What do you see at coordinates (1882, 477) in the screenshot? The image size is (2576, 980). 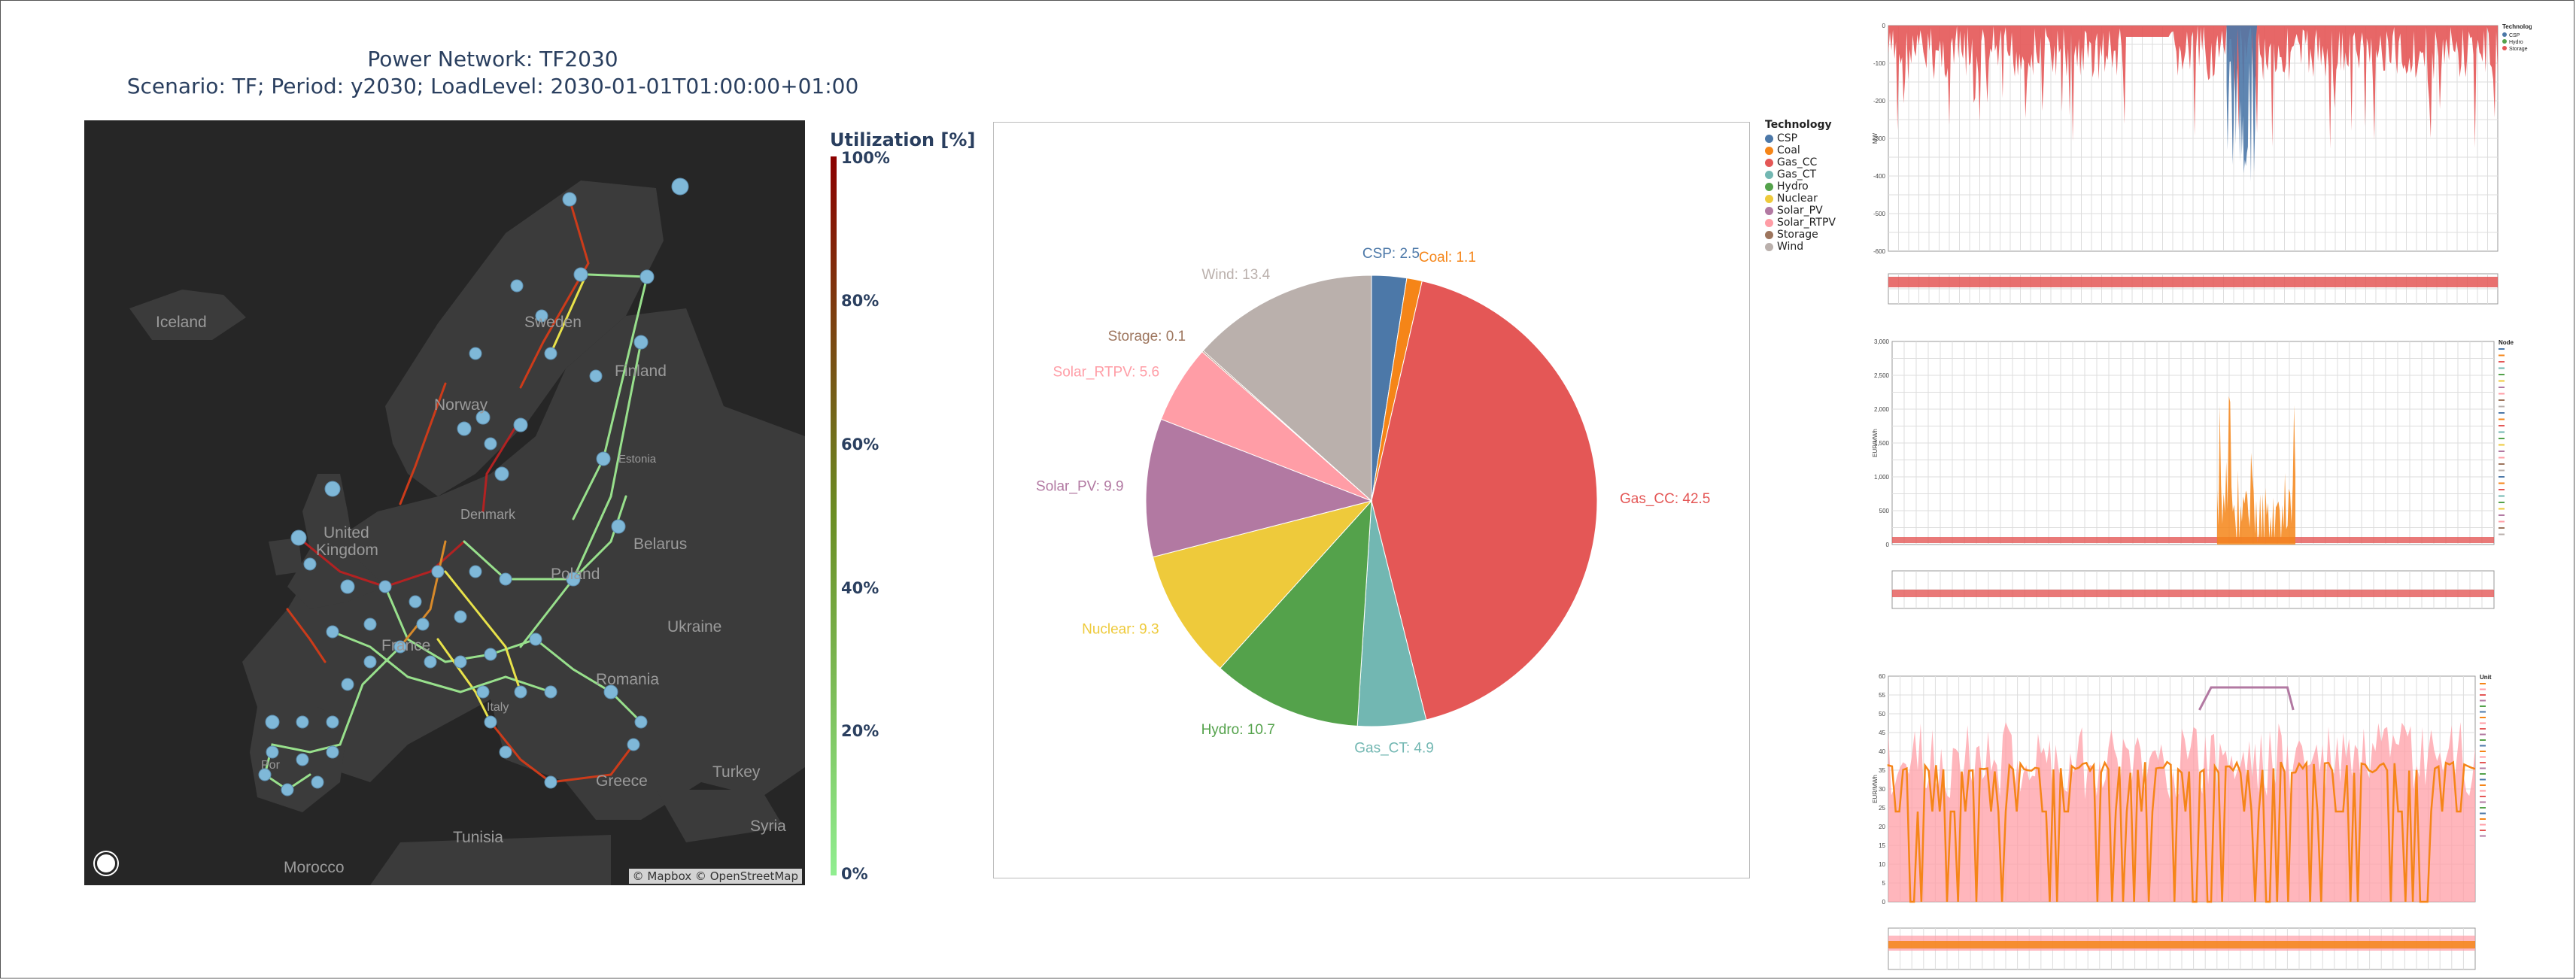 I see `y-tick-label: 1,000` at bounding box center [1882, 477].